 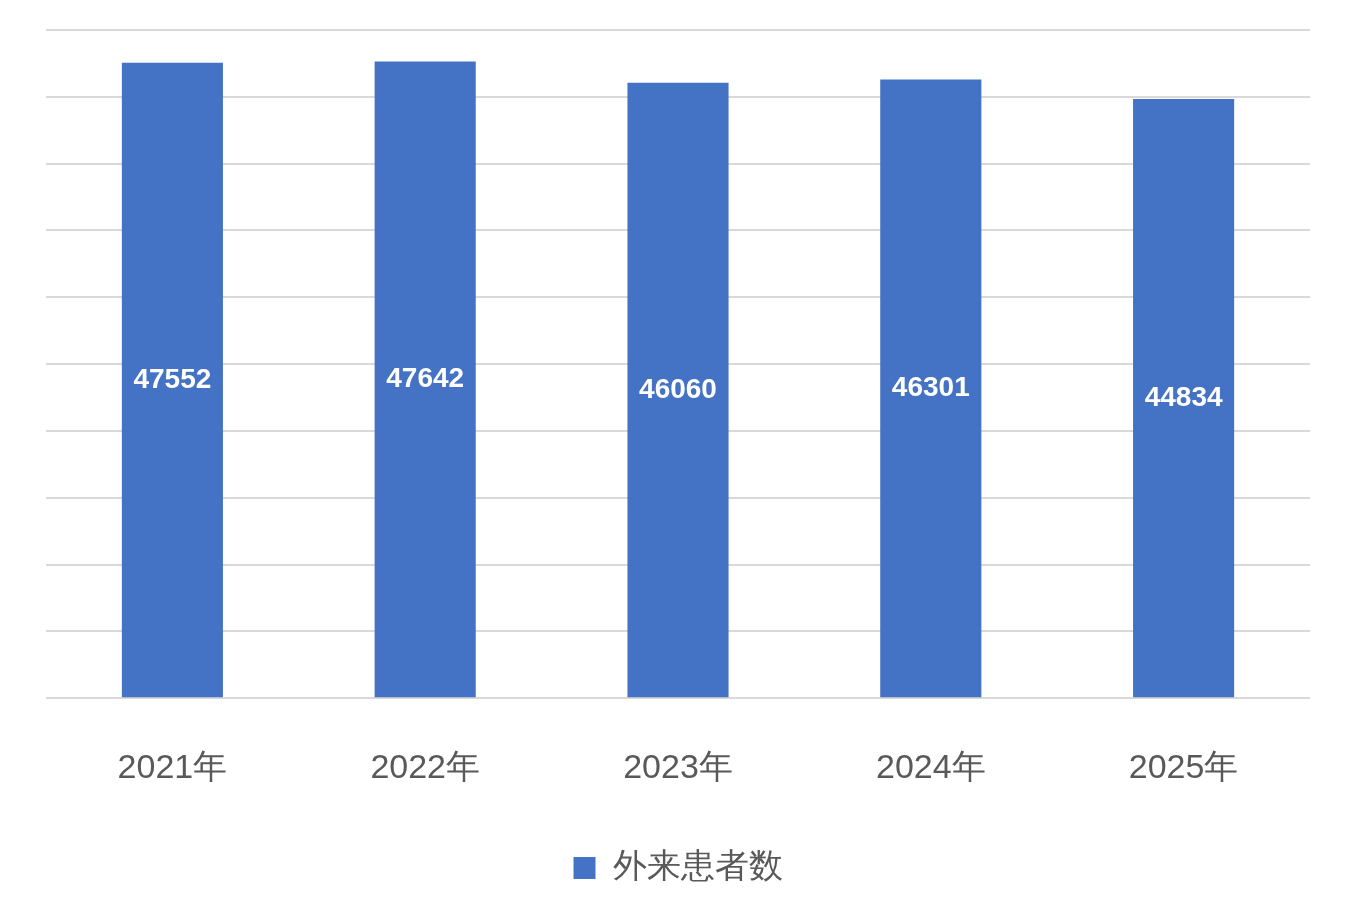 What do you see at coordinates (1183, 396) in the screenshot?
I see `data-label: 44834` at bounding box center [1183, 396].